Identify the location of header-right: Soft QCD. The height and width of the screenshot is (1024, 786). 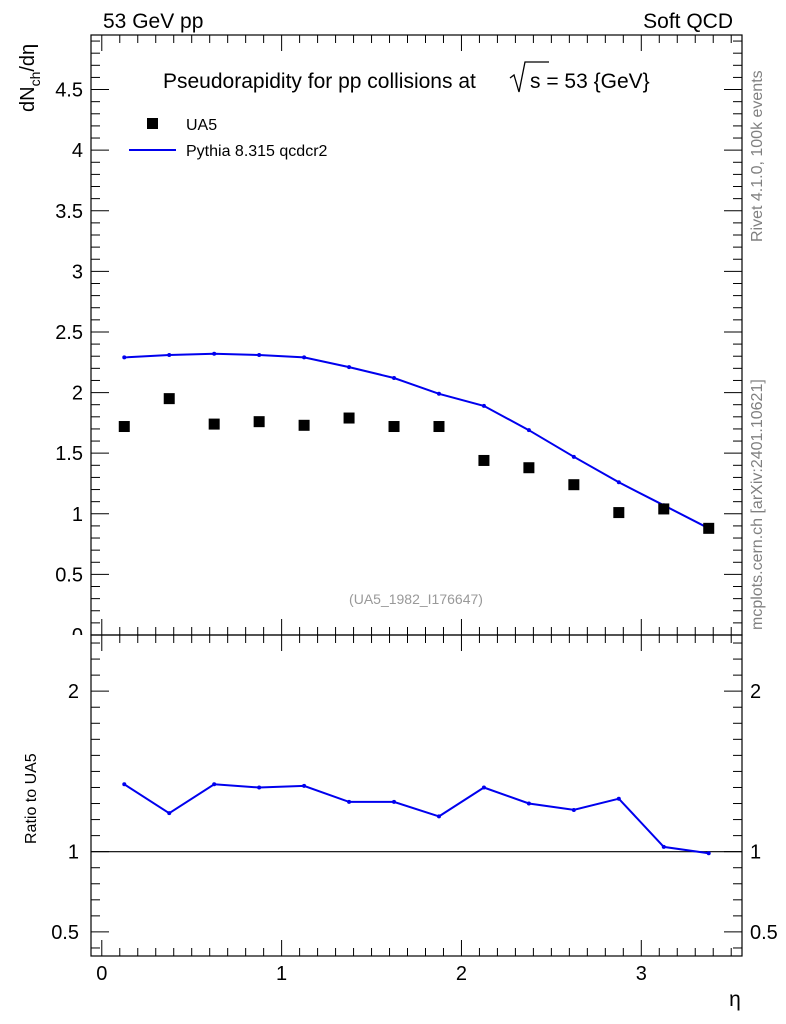
(688, 21).